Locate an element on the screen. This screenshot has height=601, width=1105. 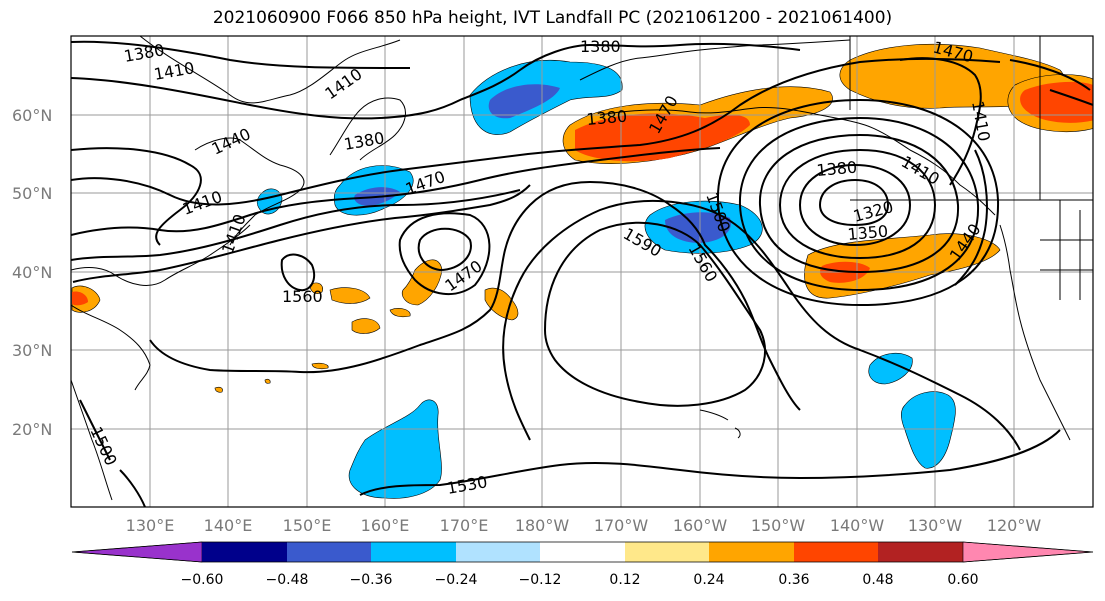
ivt-positive-patch7 is located at coordinates (400, 313).